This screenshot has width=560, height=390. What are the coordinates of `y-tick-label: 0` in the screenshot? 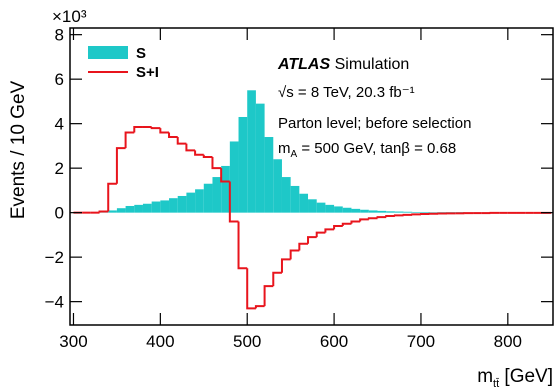 It's located at (59, 213).